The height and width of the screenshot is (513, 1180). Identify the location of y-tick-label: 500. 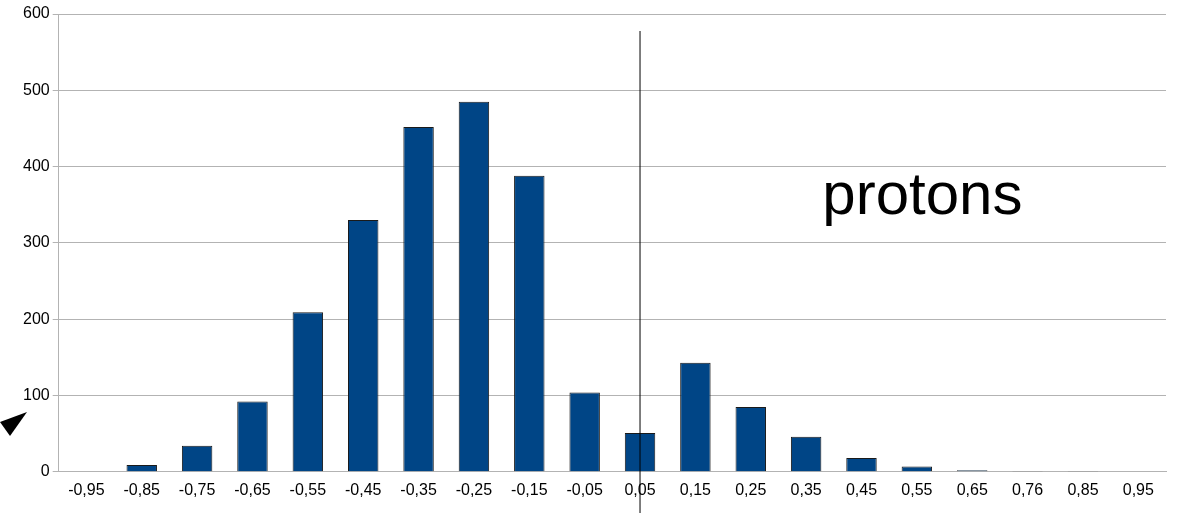
(36, 89).